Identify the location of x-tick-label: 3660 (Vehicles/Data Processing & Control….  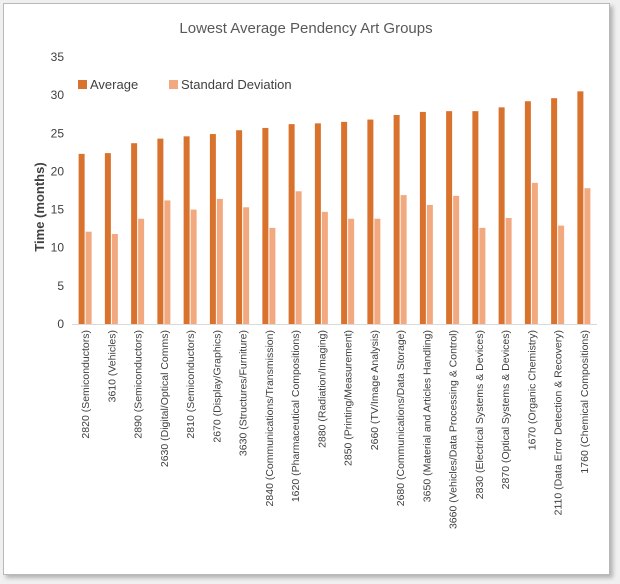
(454, 429).